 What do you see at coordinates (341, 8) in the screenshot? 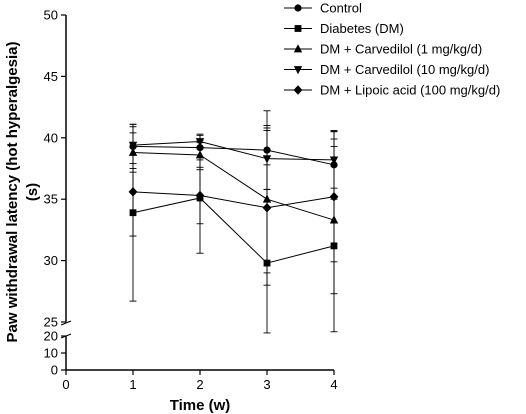
I see `legend-label: Control` at bounding box center [341, 8].